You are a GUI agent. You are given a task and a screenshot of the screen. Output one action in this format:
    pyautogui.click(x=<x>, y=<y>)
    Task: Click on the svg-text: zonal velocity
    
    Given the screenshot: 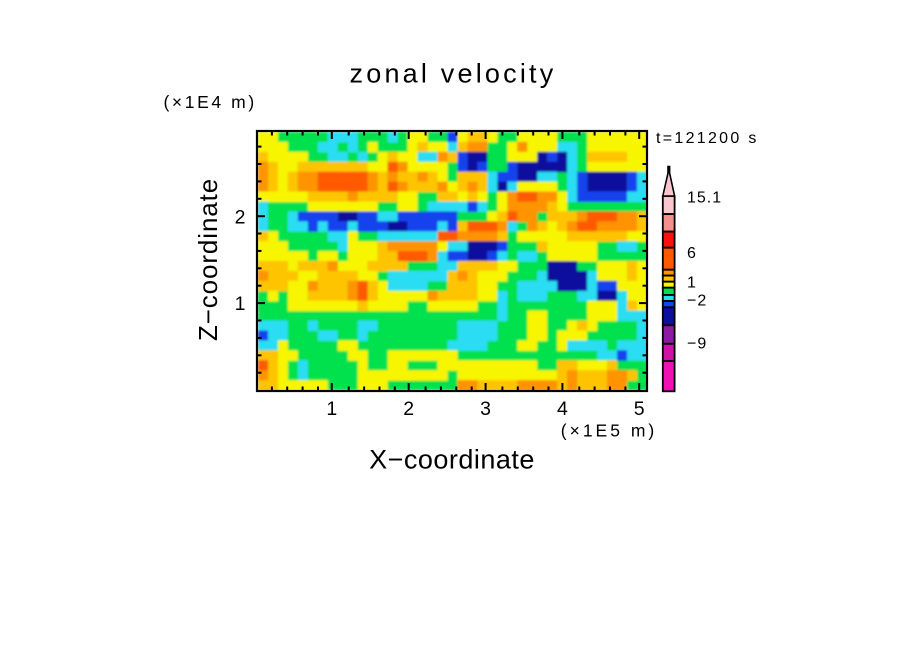 What is the action you would take?
    pyautogui.click(x=453, y=74)
    